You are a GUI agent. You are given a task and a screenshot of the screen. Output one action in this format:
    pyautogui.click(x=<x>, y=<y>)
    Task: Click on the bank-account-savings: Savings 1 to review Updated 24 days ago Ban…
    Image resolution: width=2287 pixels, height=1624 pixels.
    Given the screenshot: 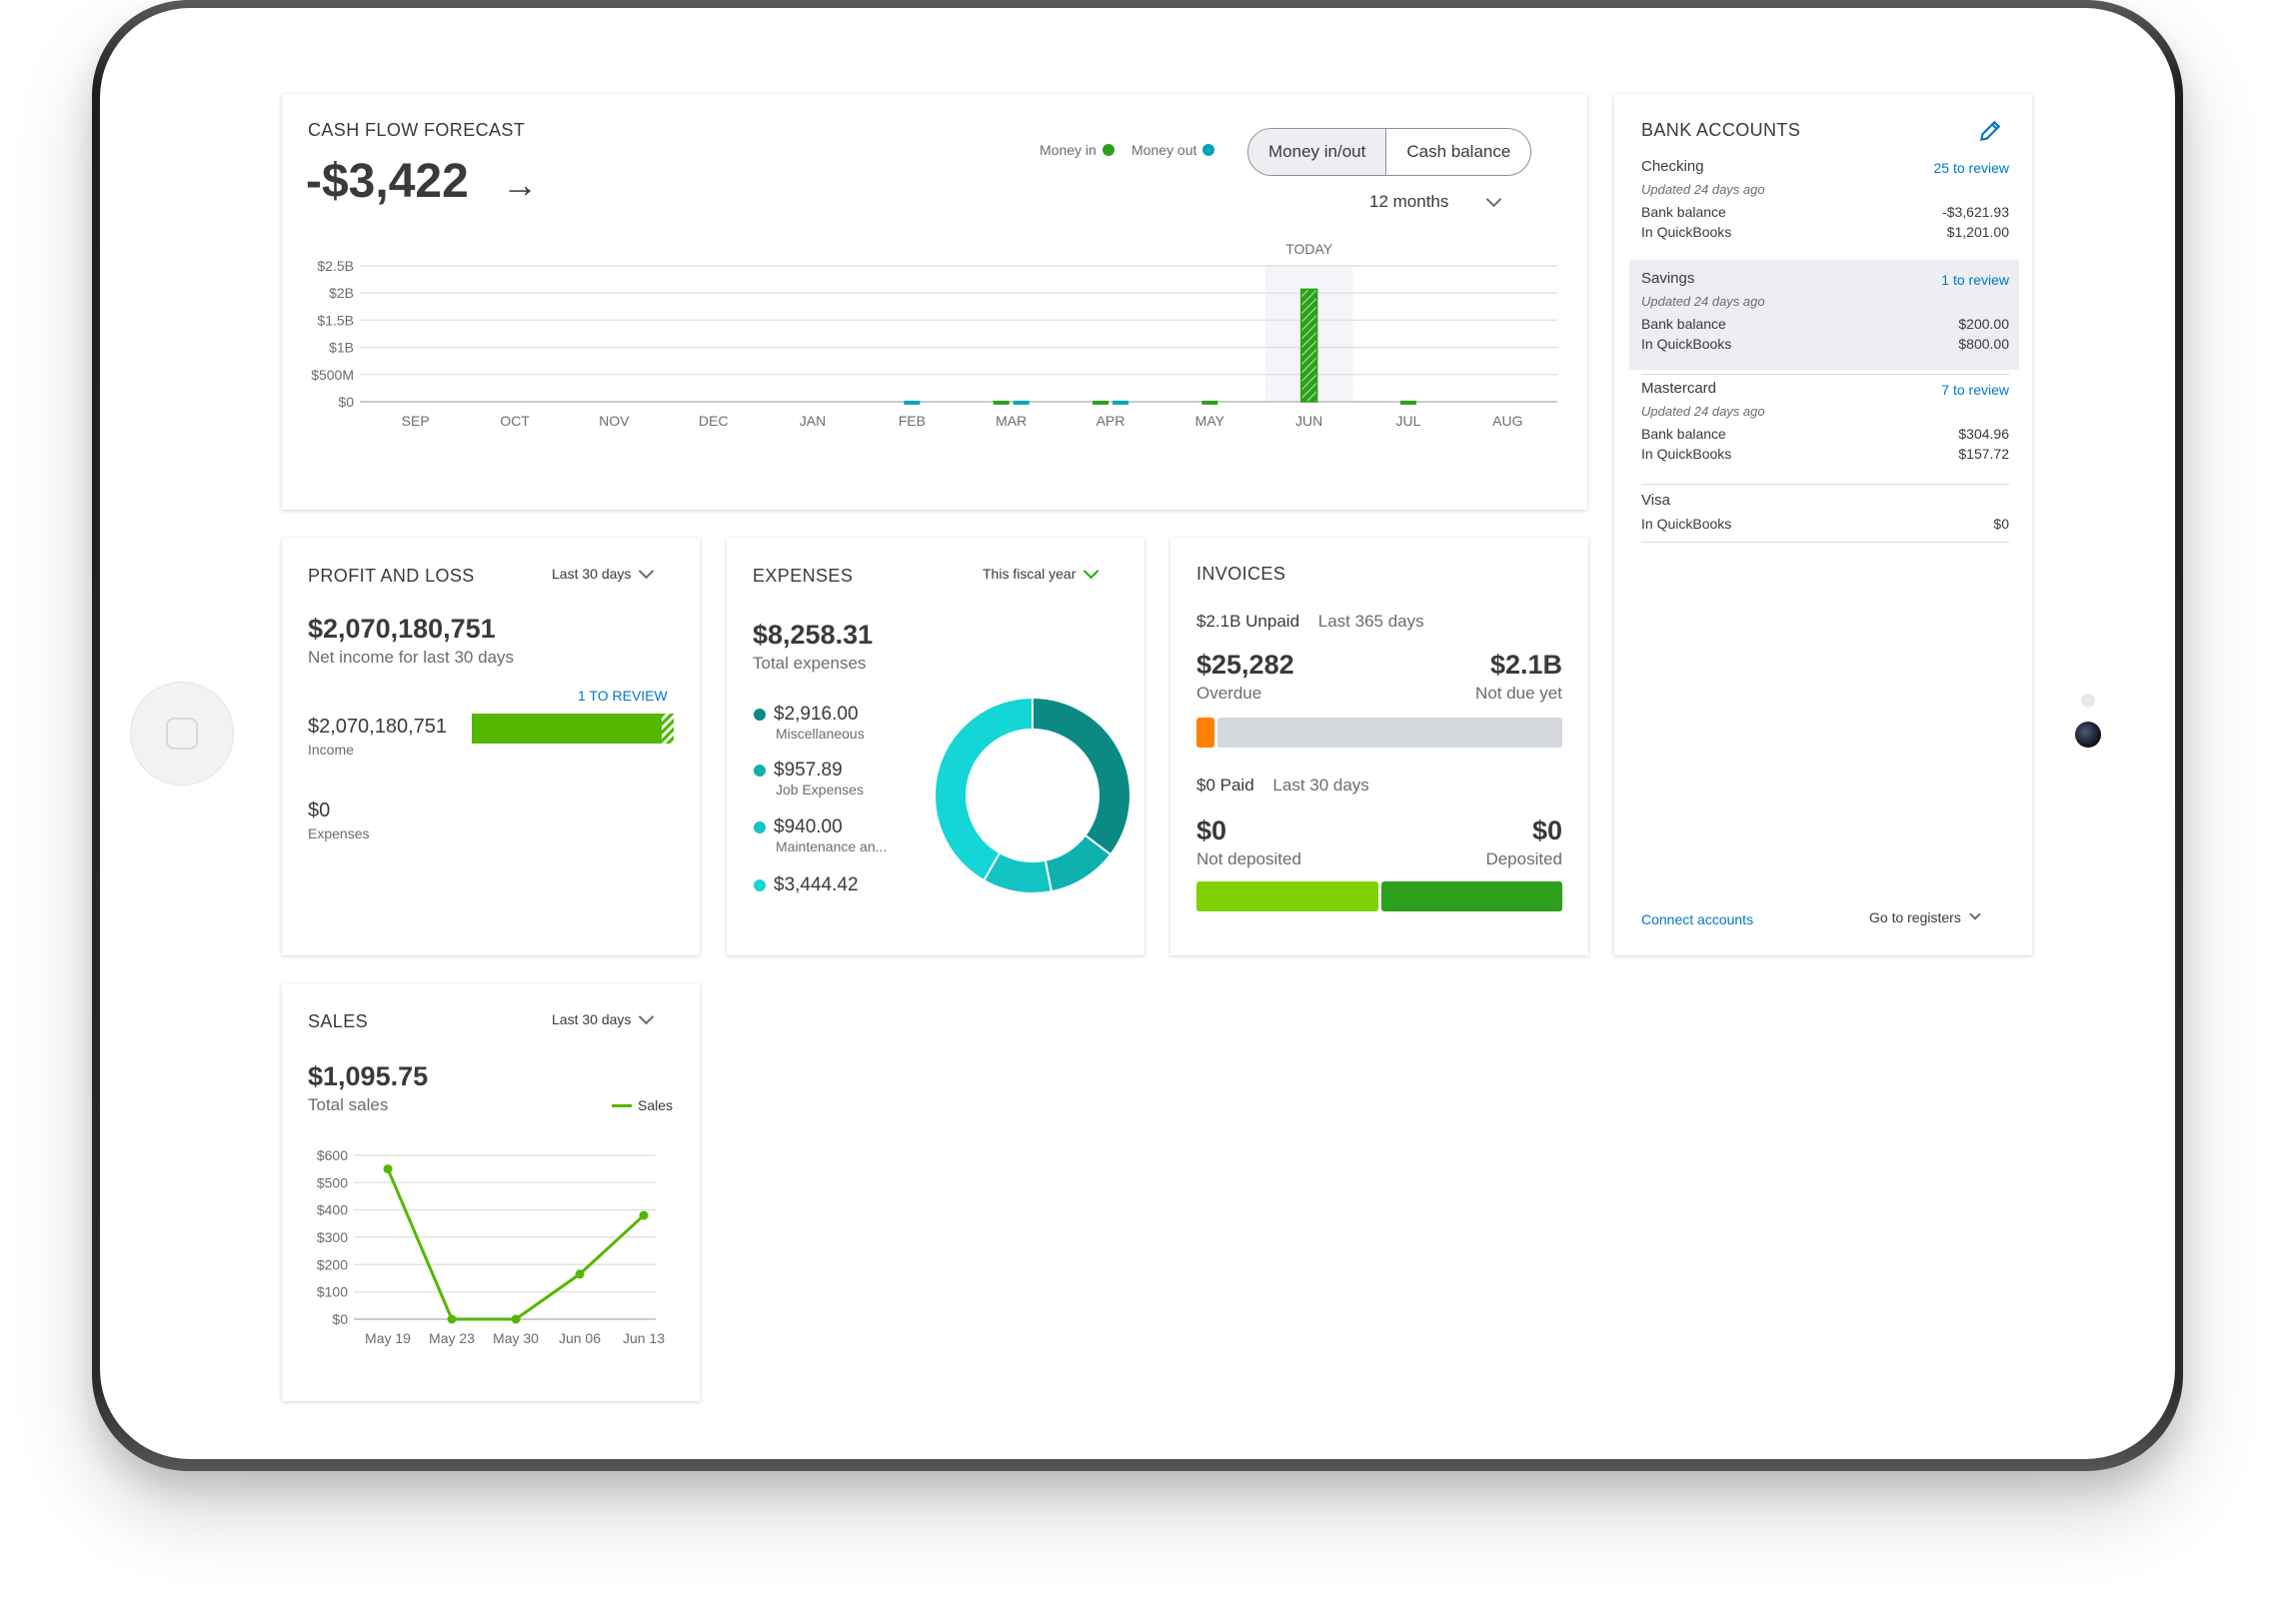 What is the action you would take?
    pyautogui.click(x=1825, y=320)
    